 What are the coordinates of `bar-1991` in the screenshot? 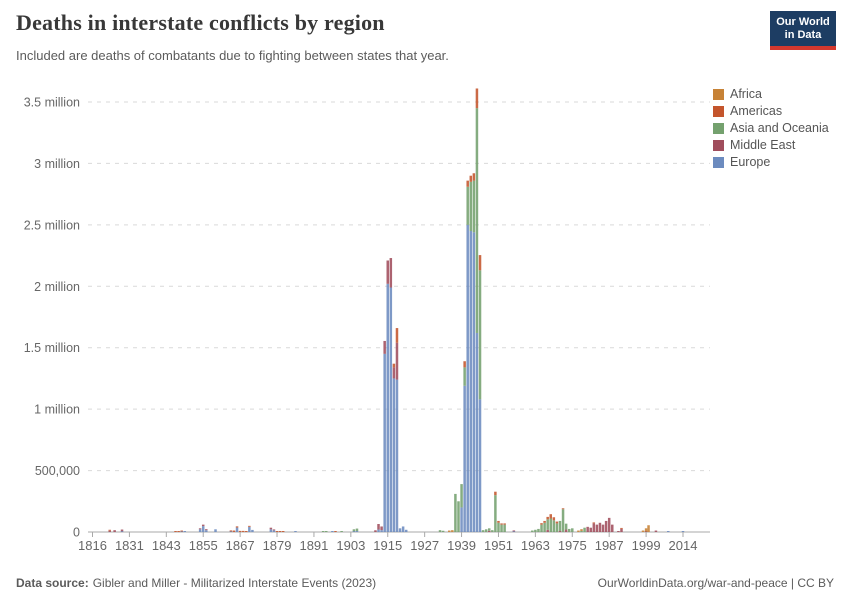 It's located at (621, 529).